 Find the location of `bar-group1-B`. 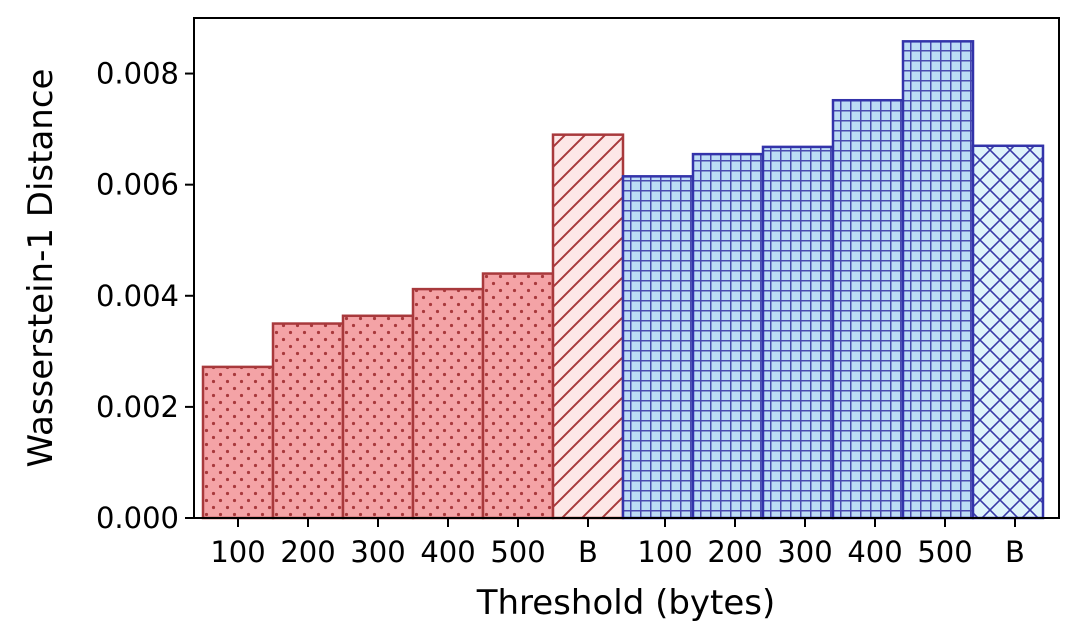

bar-group1-B is located at coordinates (588, 326).